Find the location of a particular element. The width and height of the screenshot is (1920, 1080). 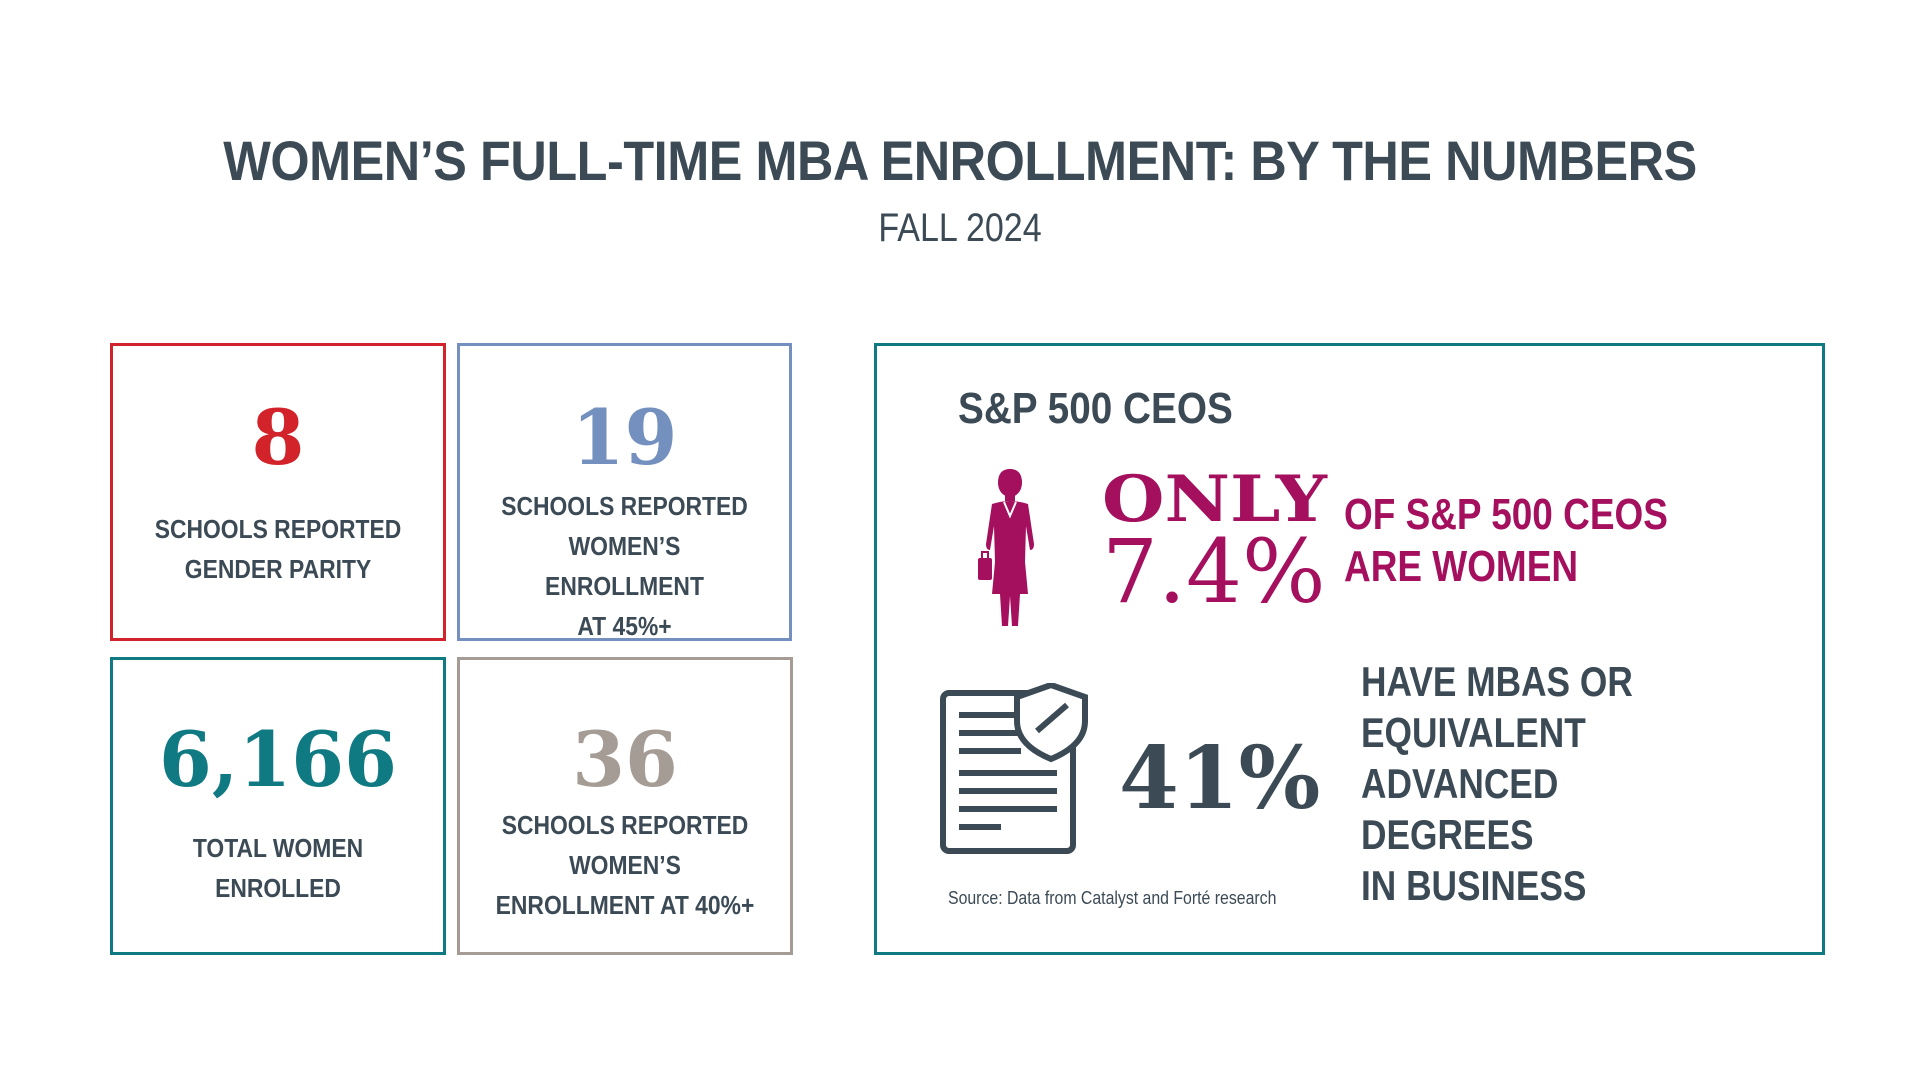

description-line: DEGREES is located at coordinates (1447, 834).